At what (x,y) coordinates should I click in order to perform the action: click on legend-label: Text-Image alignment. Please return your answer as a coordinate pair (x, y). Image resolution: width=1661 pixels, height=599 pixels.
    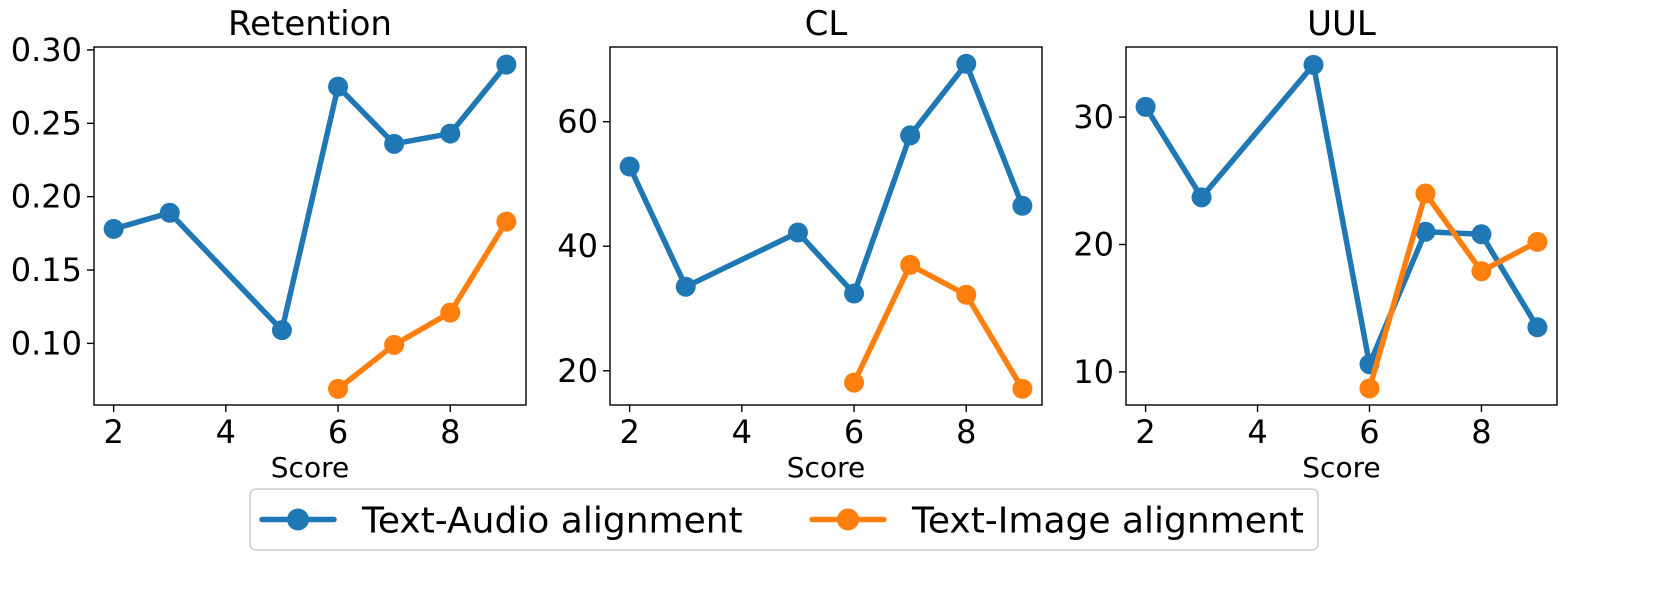
    Looking at the image, I should click on (1107, 521).